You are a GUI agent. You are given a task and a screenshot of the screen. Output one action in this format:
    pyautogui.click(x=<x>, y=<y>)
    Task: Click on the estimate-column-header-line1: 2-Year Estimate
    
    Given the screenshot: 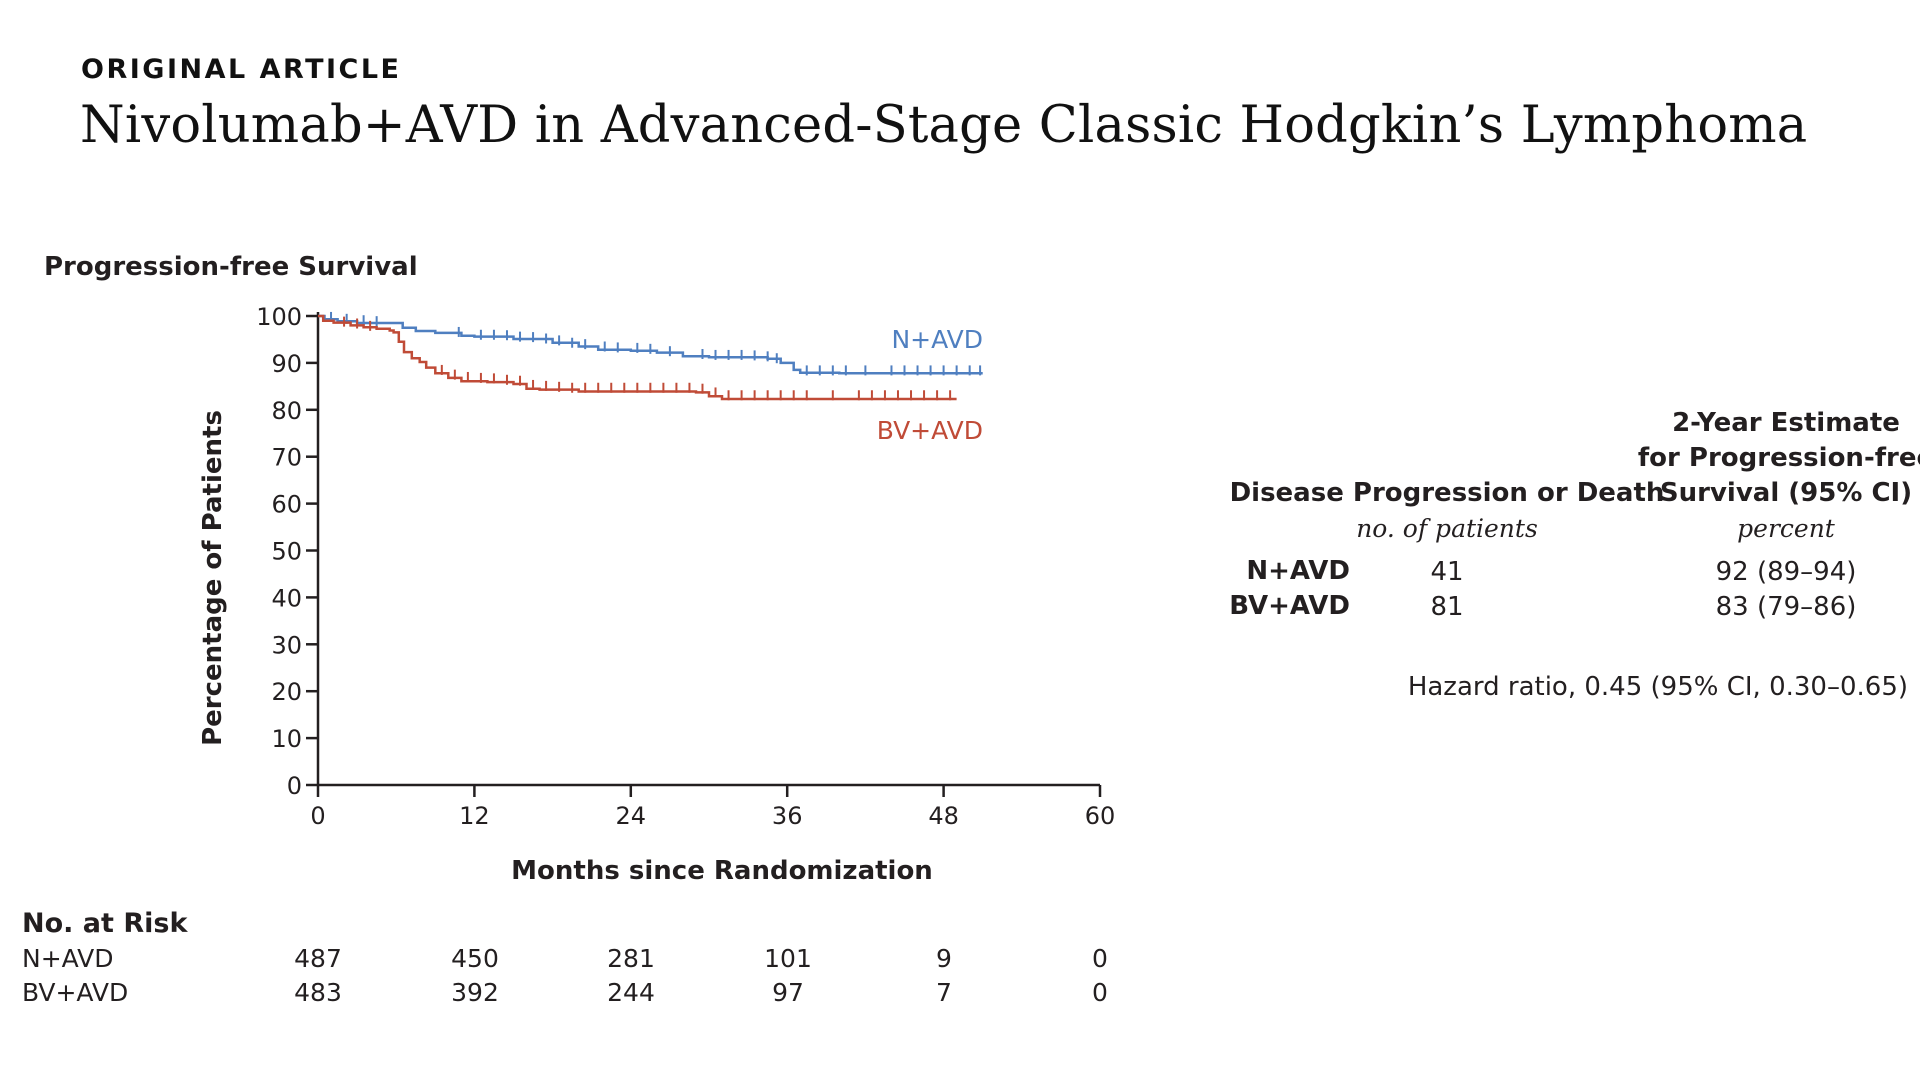 What is the action you would take?
    pyautogui.click(x=1786, y=423)
    